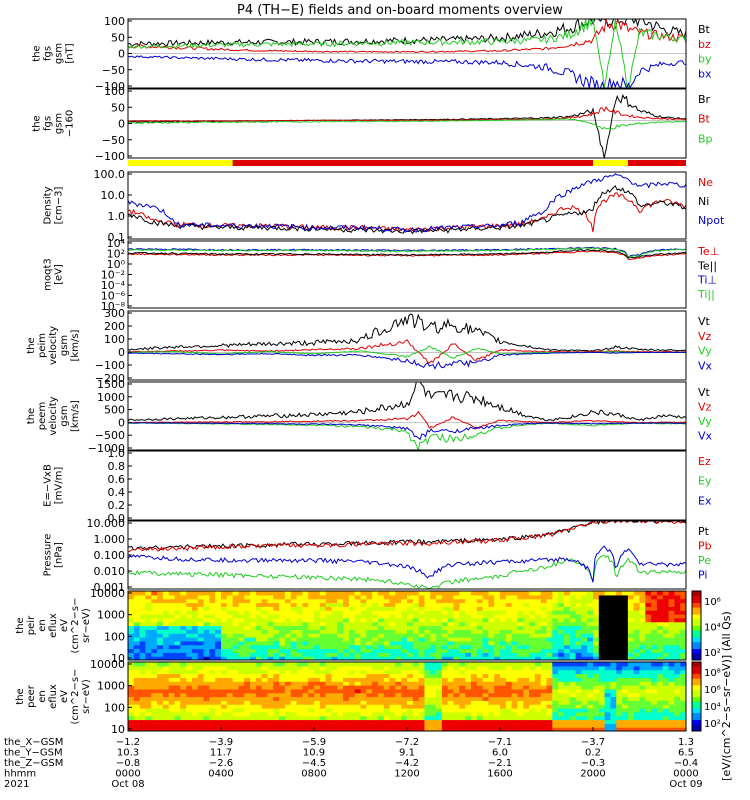 This screenshot has width=750, height=800. I want to click on colorbar-step, so click(696, 627).